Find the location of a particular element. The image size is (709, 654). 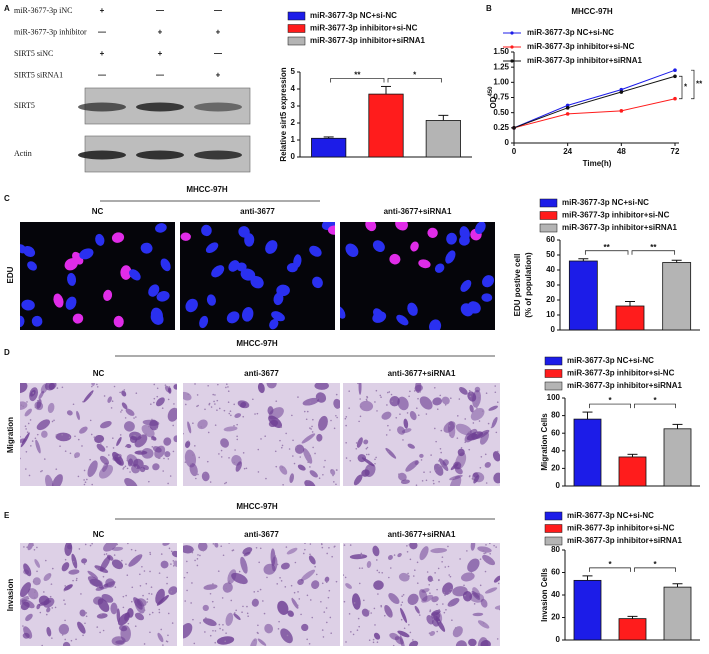

point is located at coordinates (675, 70).